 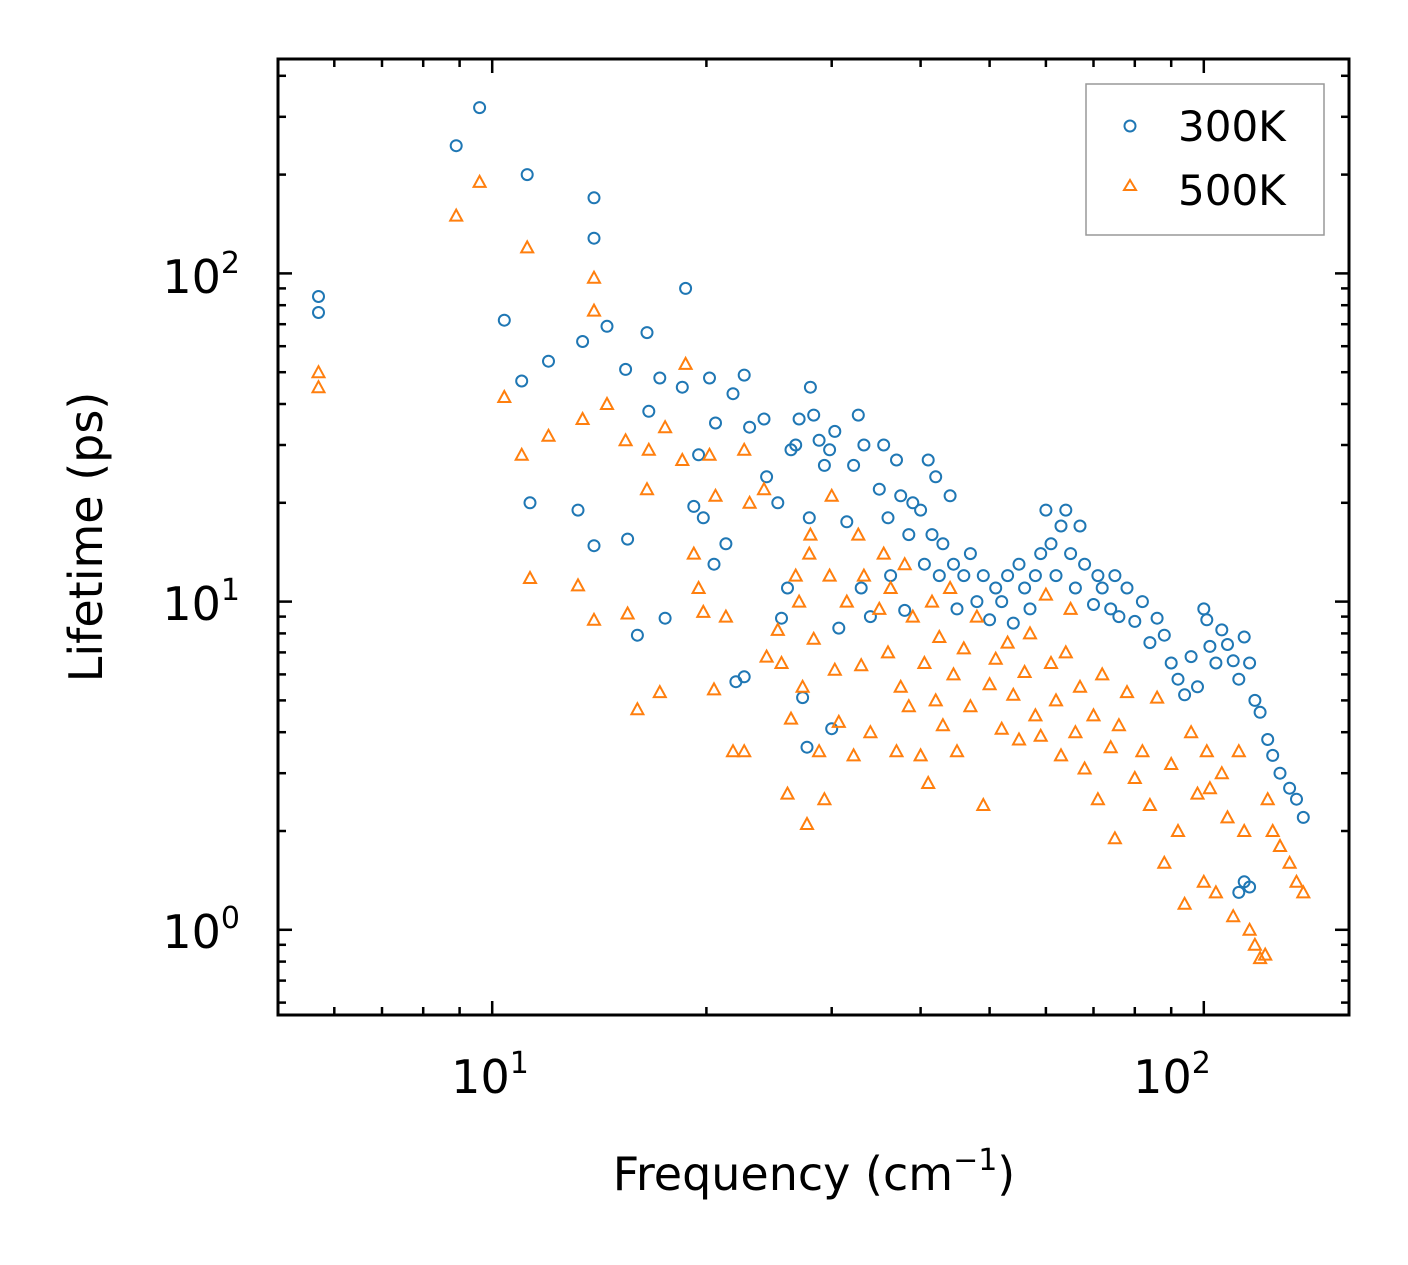 What do you see at coordinates (814, 1172) in the screenshot?
I see `x-axis-label: Frequency (cm−1)` at bounding box center [814, 1172].